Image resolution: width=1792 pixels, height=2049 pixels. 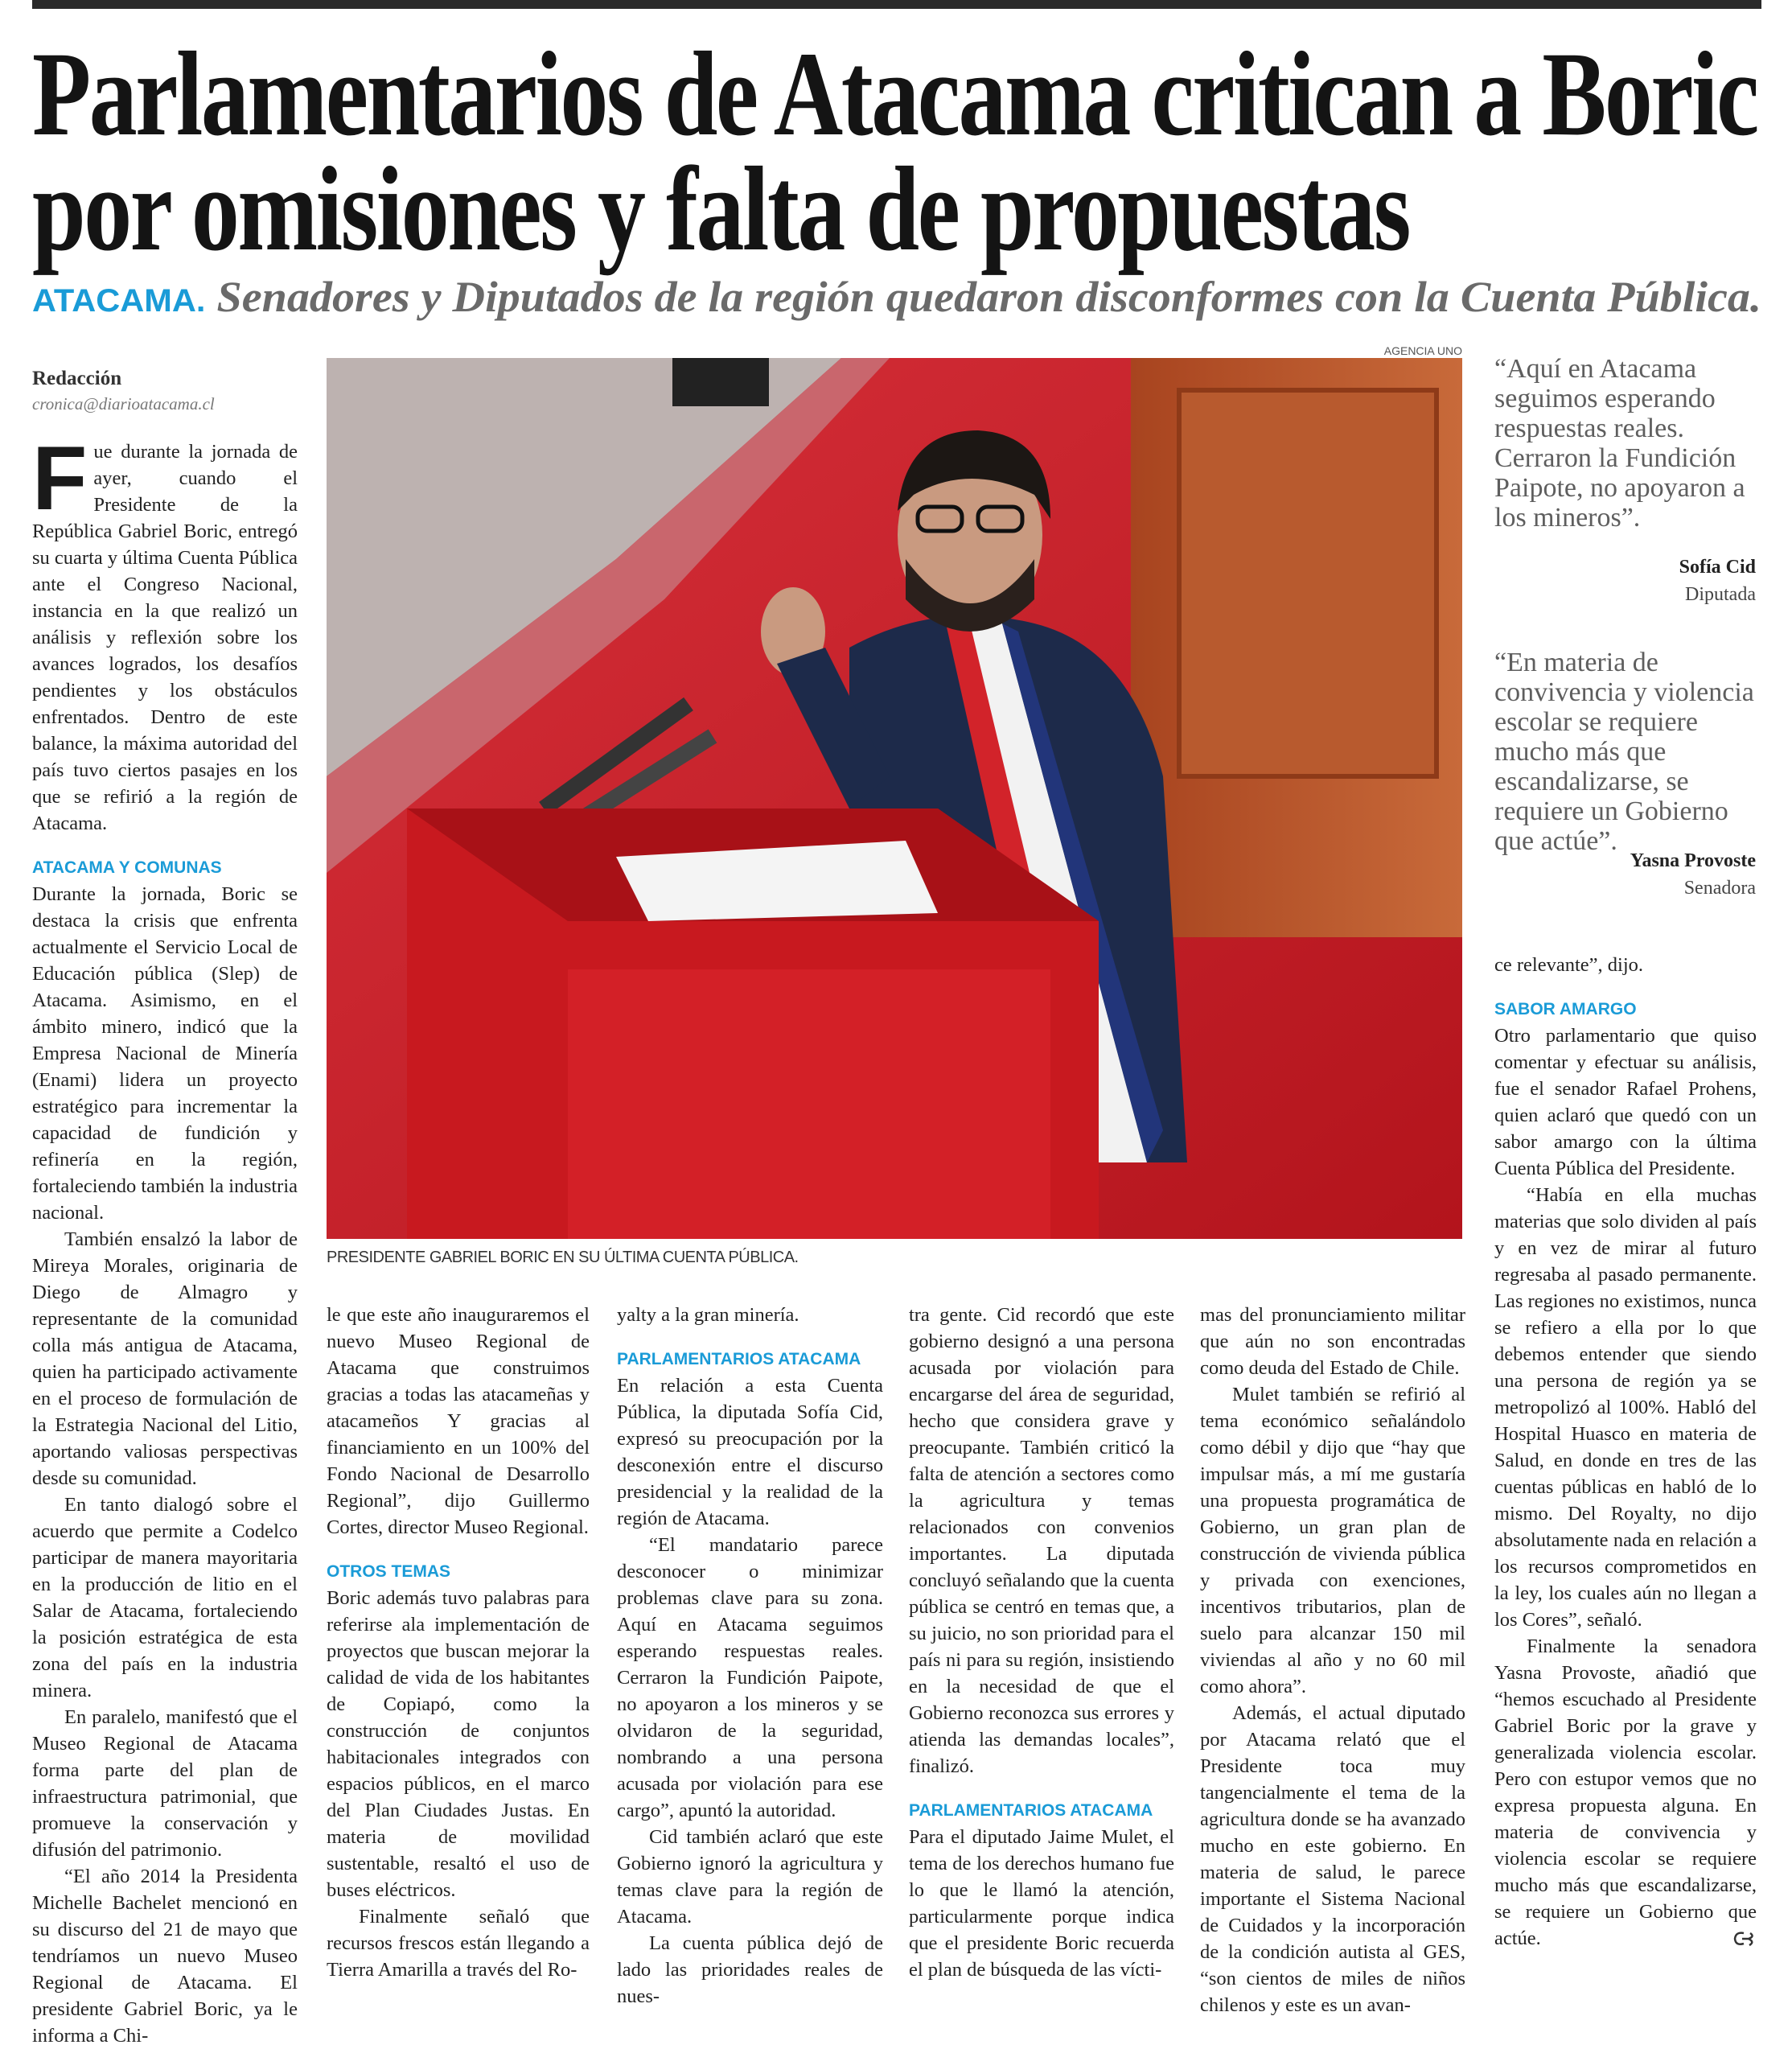 I want to click on section-heading: ATACAMA Y COMUNAS, so click(x=127, y=868).